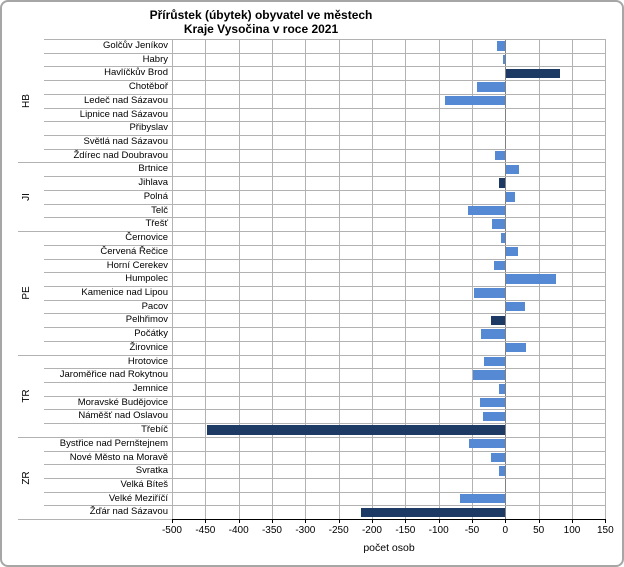 The image size is (624, 567). What do you see at coordinates (148, 128) in the screenshot?
I see `row-label: Přibyslav` at bounding box center [148, 128].